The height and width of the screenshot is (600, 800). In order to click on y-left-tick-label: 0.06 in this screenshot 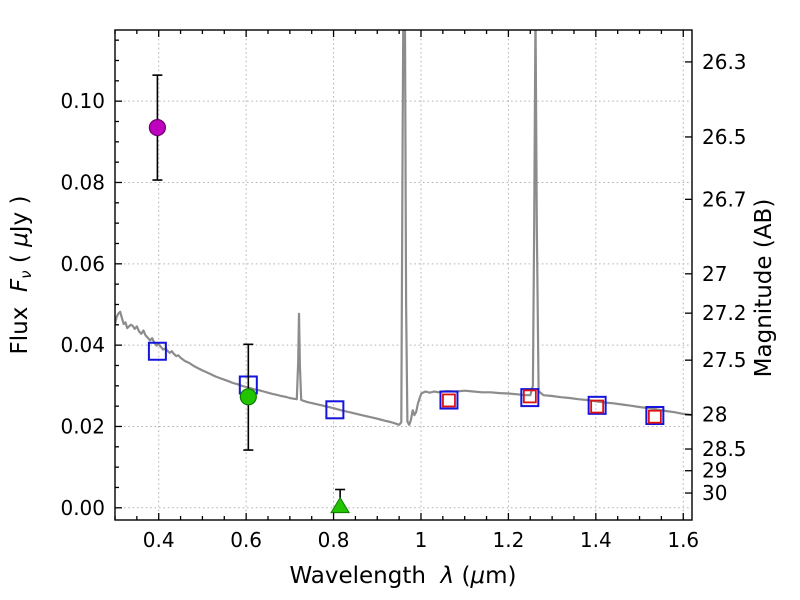, I will do `click(82, 264)`.